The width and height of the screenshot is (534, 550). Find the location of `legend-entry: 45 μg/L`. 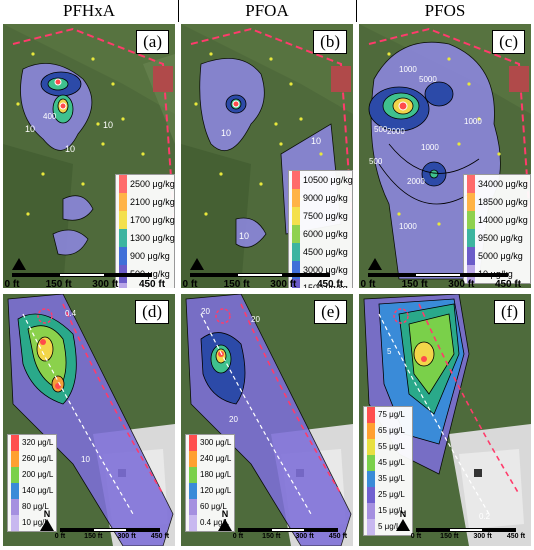

legend-entry: 45 μg/L is located at coordinates (388, 463).